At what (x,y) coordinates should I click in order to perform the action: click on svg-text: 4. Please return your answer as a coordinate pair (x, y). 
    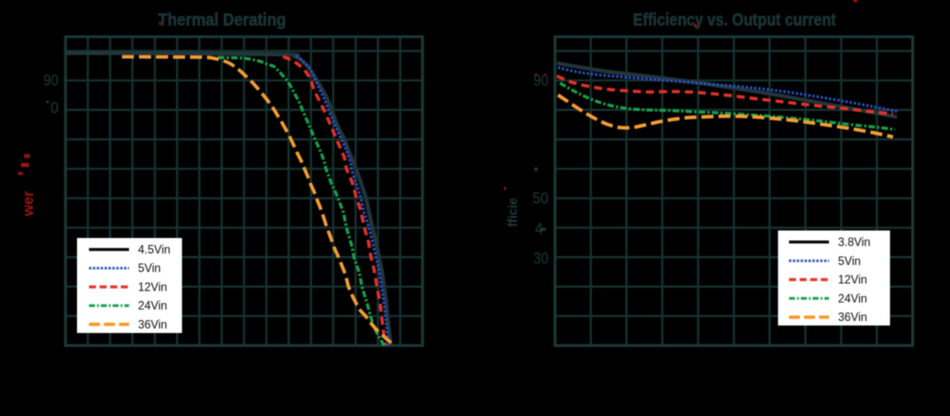
    Looking at the image, I should click on (539, 229).